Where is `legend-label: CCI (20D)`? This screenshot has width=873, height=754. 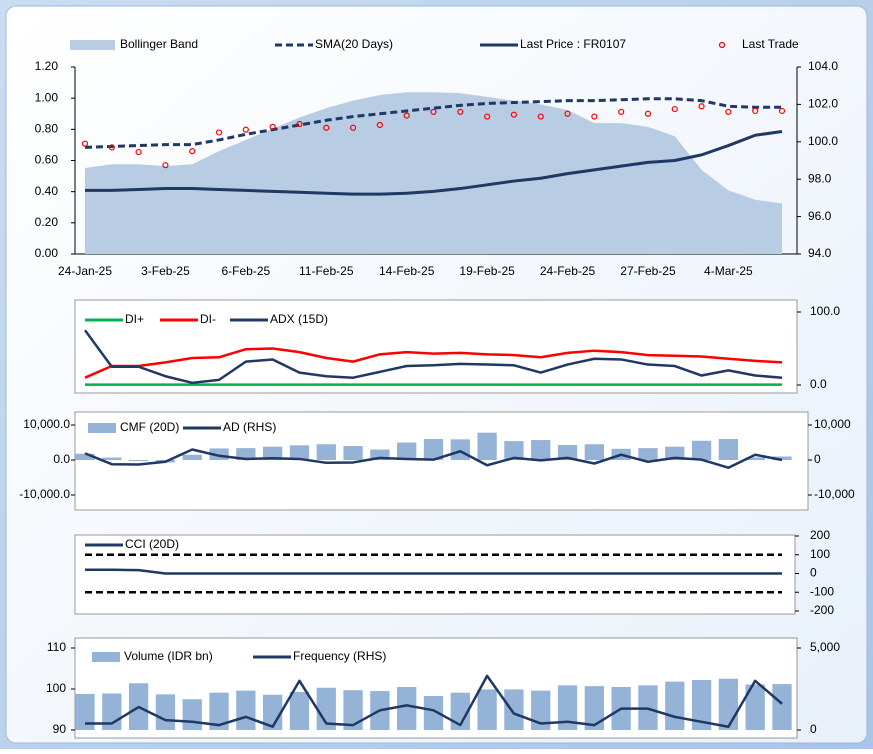 legend-label: CCI (20D) is located at coordinates (152, 544).